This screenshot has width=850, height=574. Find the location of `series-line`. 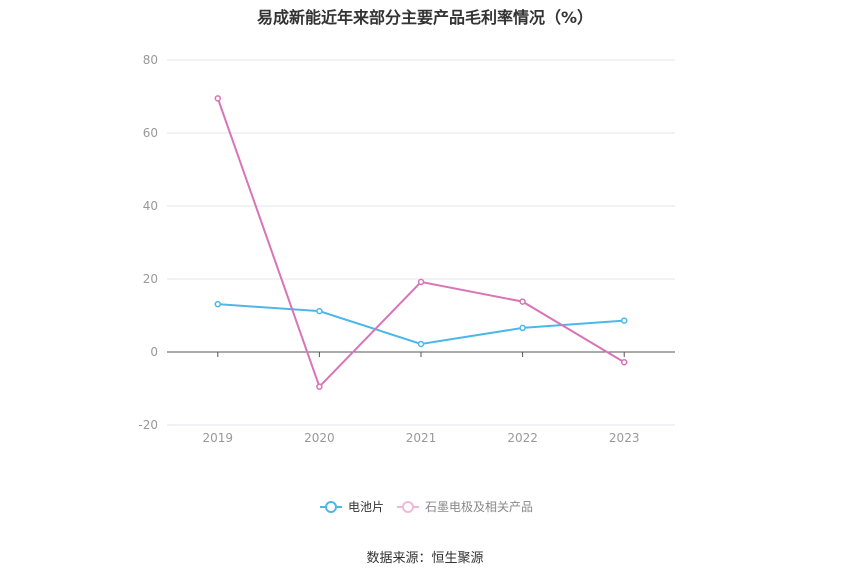

series-line is located at coordinates (421, 324).